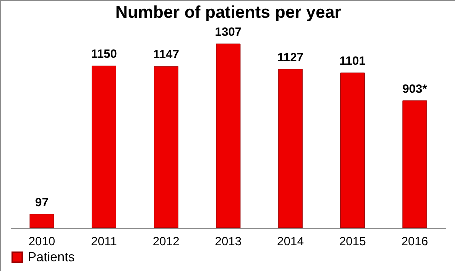 The height and width of the screenshot is (273, 457). I want to click on data-label: 1150, so click(104, 54).